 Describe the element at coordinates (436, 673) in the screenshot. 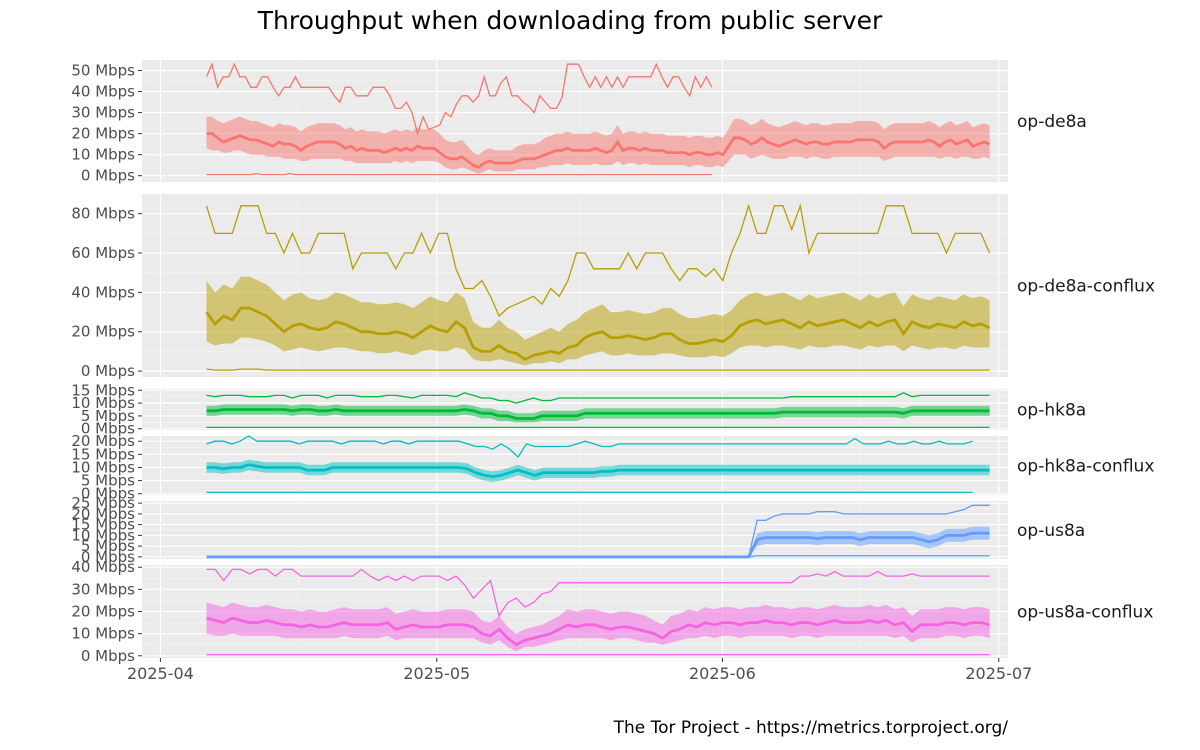

I see `x-tick-label: 2025-05` at that location.